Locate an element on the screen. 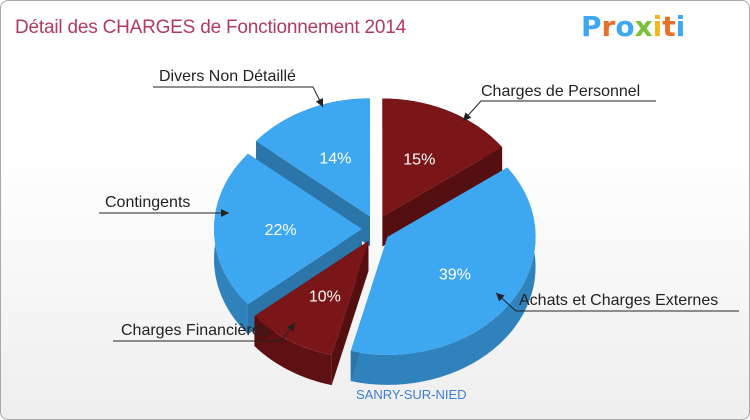 This screenshot has width=750, height=420. category-label: Achats et Charges Externes is located at coordinates (618, 300).